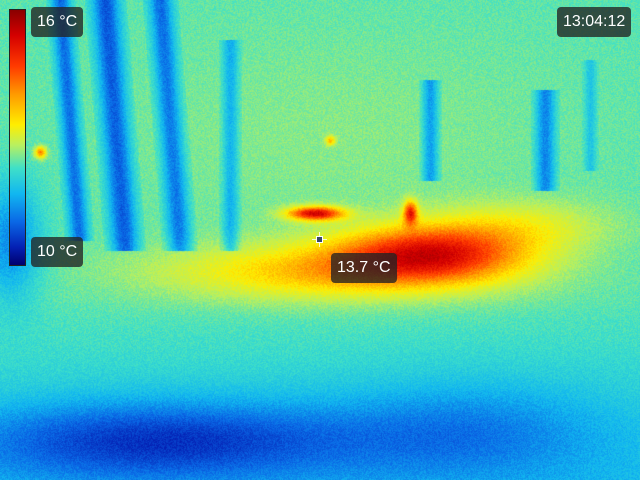 This screenshot has height=480, width=640. I want to click on crosshair-icon, so click(319, 239).